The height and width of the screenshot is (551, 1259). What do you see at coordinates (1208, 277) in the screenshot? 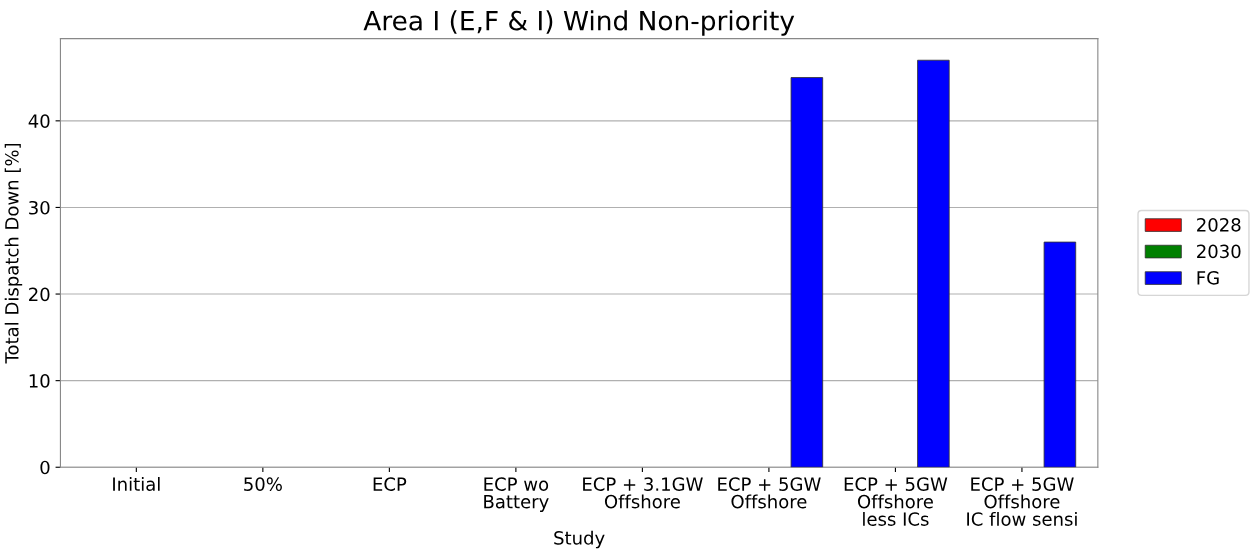
I see `legend-label: FG` at bounding box center [1208, 277].